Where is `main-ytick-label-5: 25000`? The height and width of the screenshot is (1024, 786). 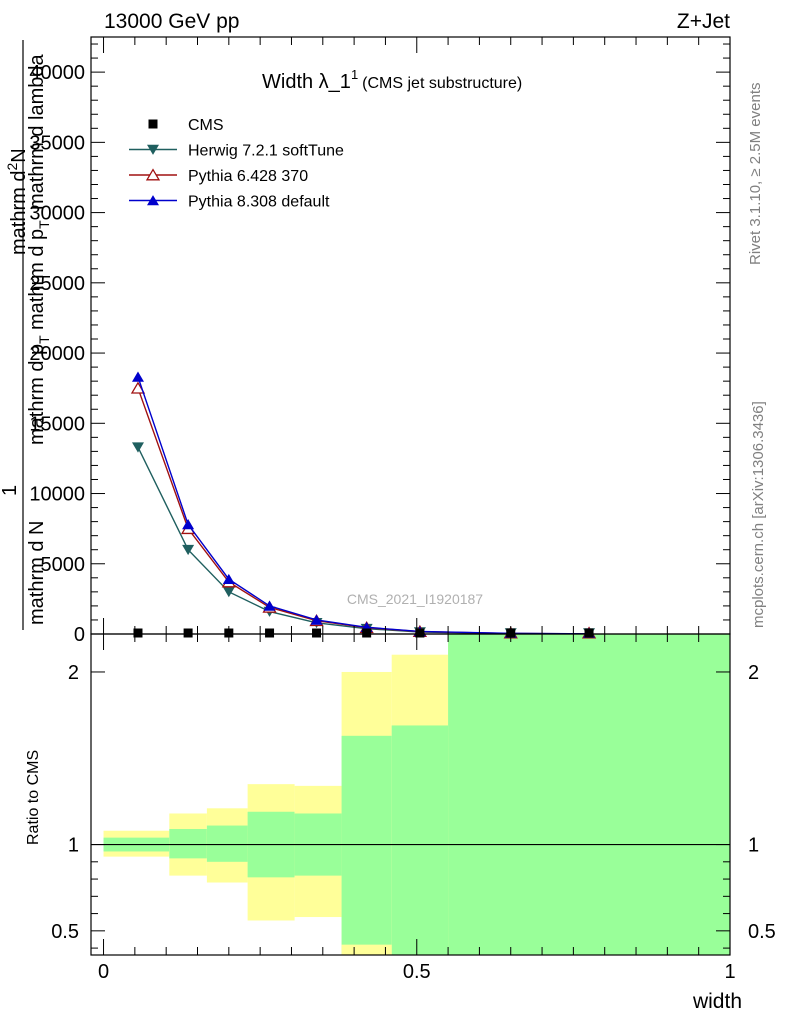
main-ytick-label-5: 25000 is located at coordinates (57, 284).